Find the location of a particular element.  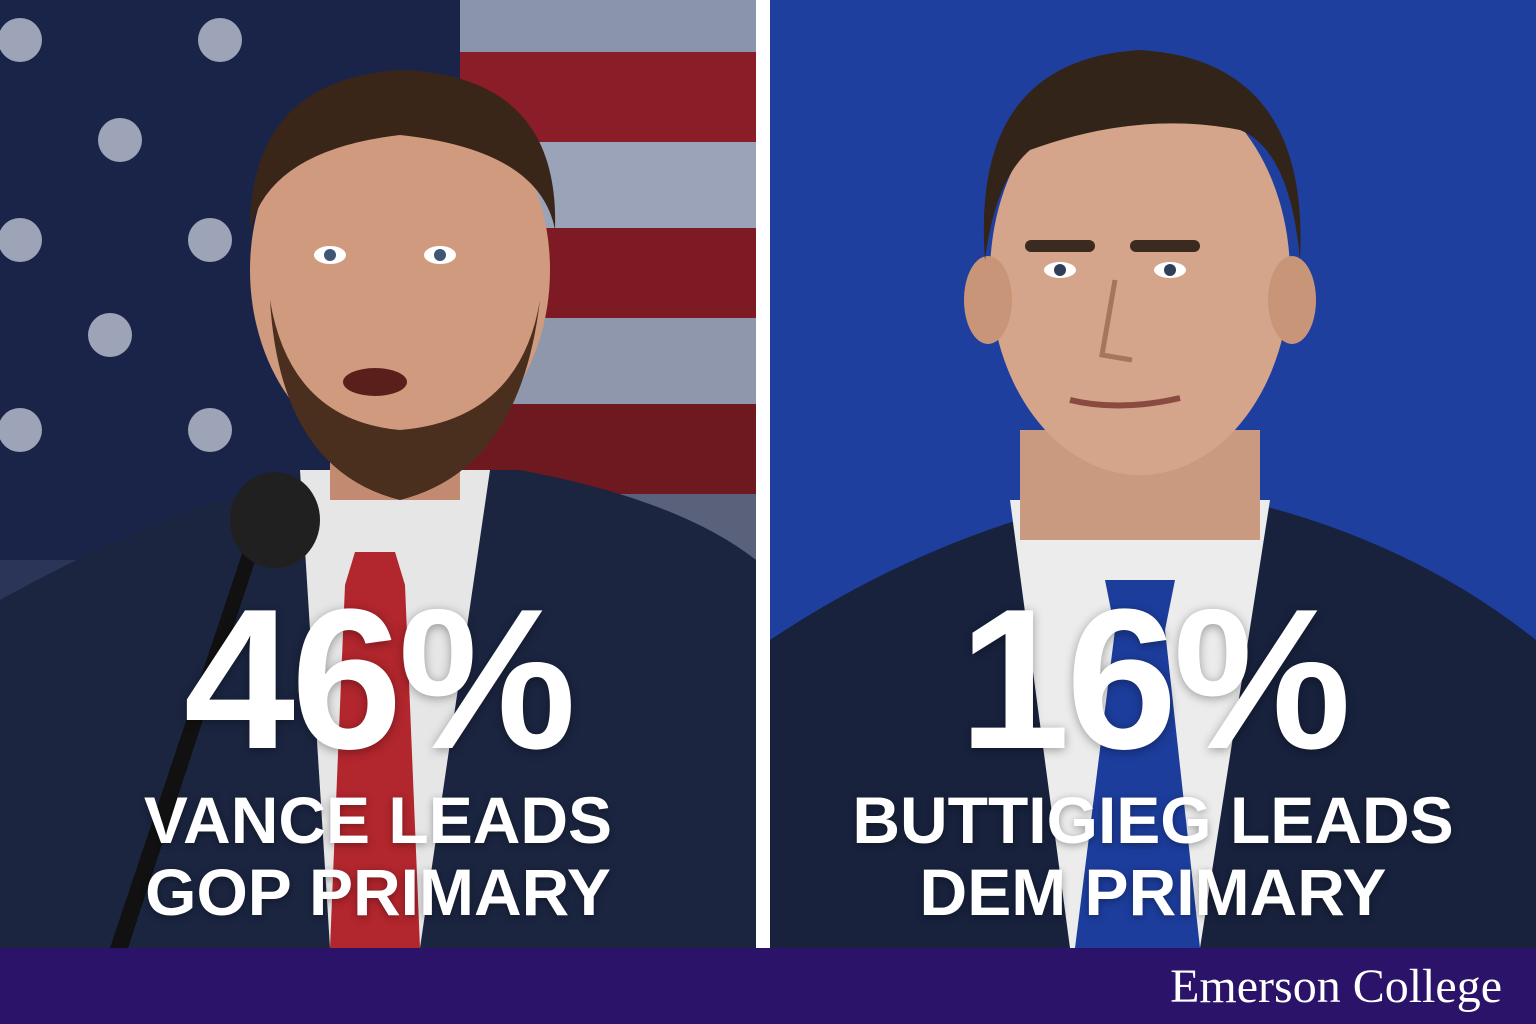

vance-headline-line2: GOP PRIMARY is located at coordinates (378, 892).